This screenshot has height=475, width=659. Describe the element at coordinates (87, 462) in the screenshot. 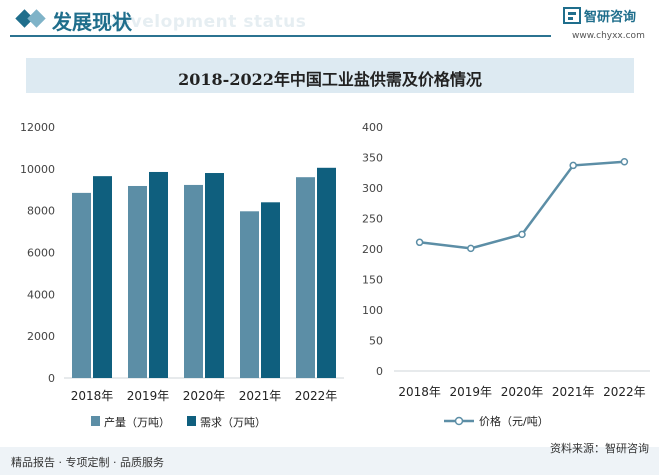

I see `footer-slogan: 精品报告 · 专项定制 · 品质服务` at that location.